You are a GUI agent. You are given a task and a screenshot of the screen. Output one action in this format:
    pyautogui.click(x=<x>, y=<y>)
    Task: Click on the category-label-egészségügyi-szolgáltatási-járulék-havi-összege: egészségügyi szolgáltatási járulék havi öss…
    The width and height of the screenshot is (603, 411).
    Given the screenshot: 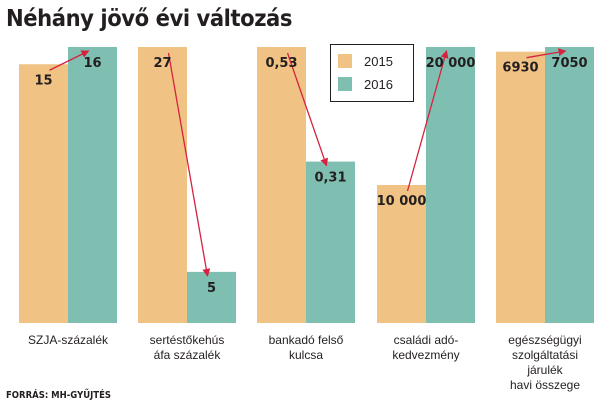 What is the action you would take?
    pyautogui.click(x=544, y=362)
    